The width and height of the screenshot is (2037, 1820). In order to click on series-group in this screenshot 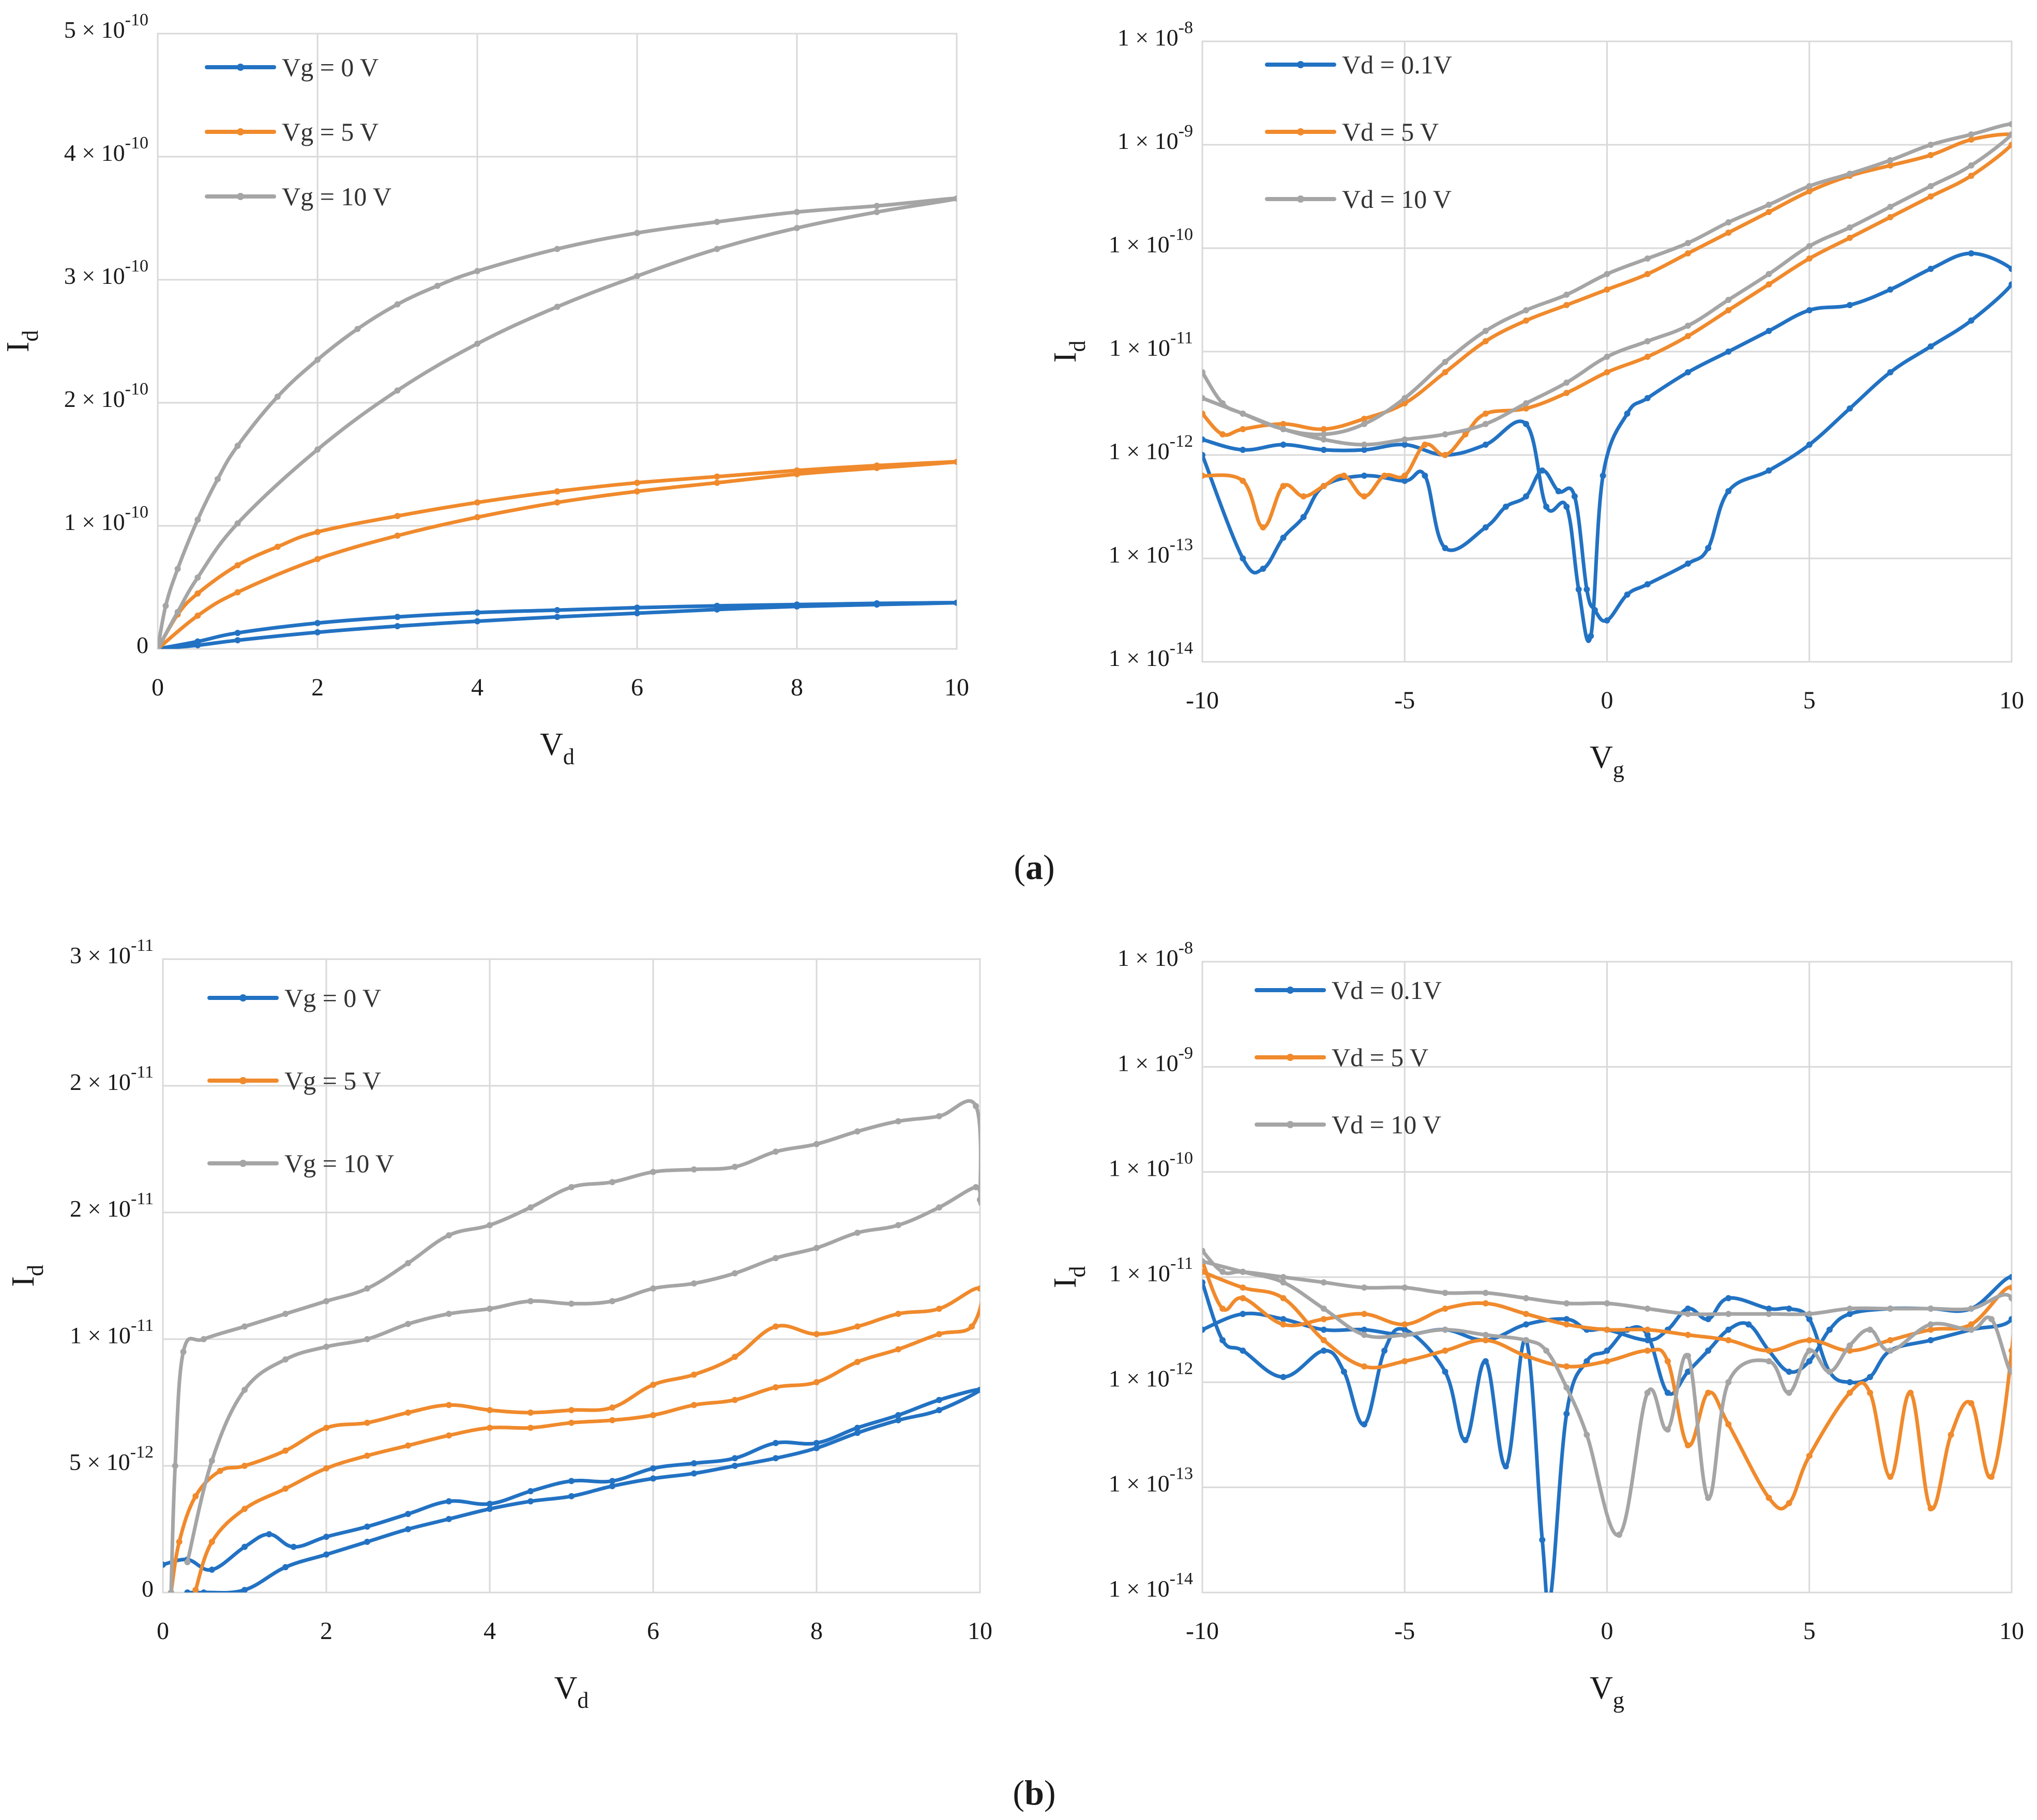, I will do `click(557, 422)`.